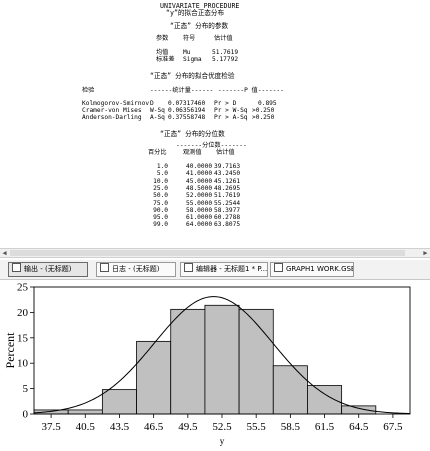 This screenshot has width=430, height=451. I want to click on log-window-icon, so click(104, 267).